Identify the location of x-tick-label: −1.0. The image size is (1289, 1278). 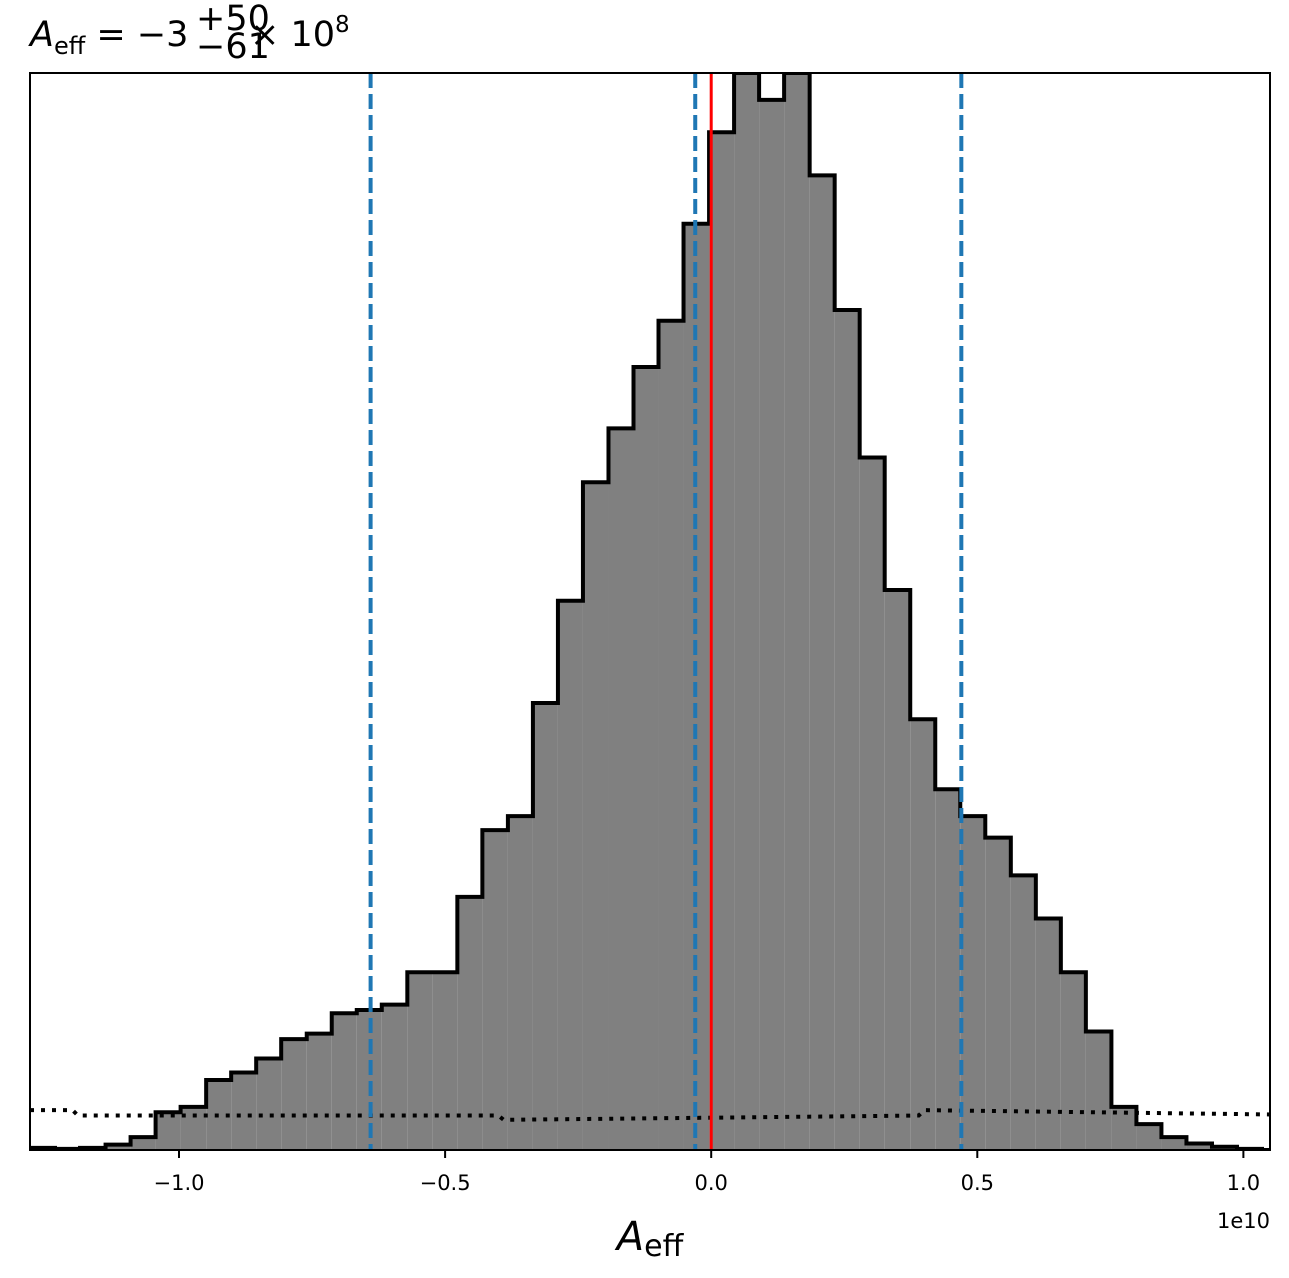
(179, 1183).